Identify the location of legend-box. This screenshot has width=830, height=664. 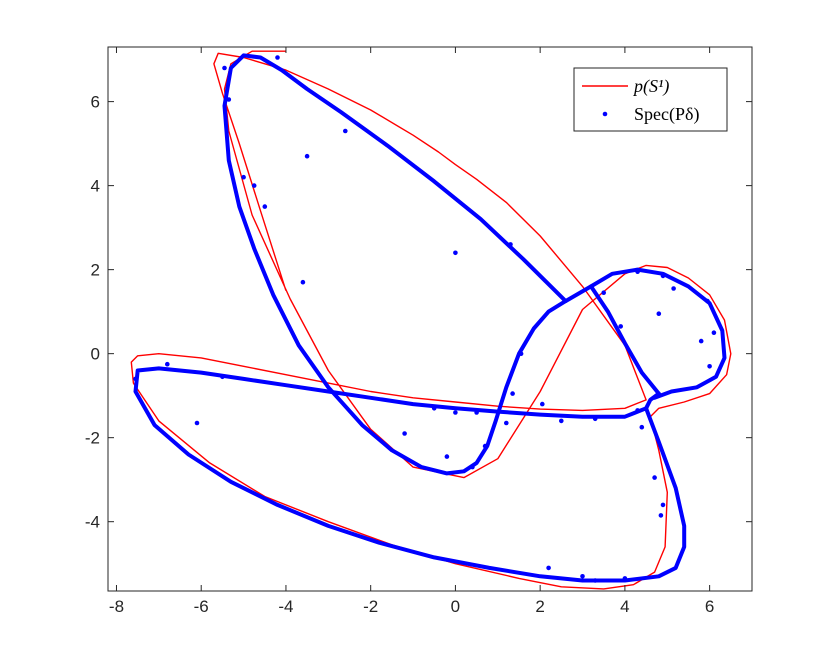
(650, 99).